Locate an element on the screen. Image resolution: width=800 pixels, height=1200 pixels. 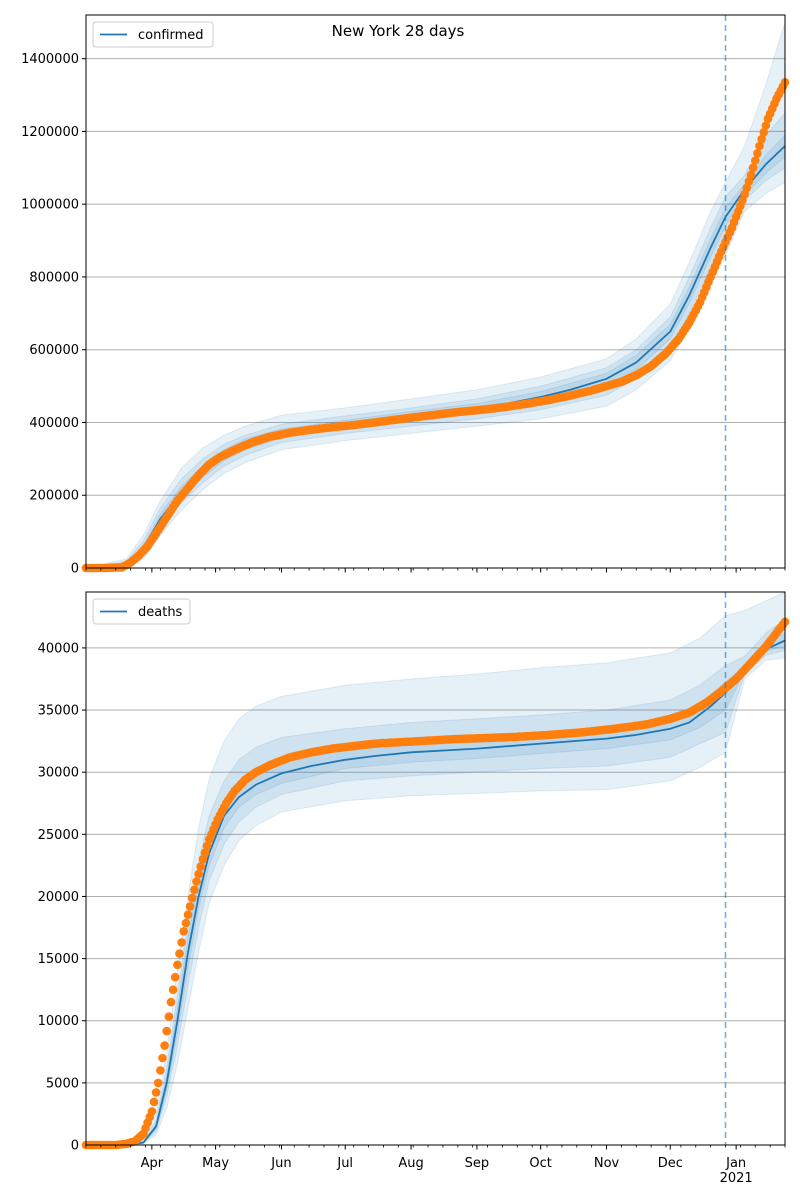
x-tick-label: Jan is located at coordinates (735, 1163).